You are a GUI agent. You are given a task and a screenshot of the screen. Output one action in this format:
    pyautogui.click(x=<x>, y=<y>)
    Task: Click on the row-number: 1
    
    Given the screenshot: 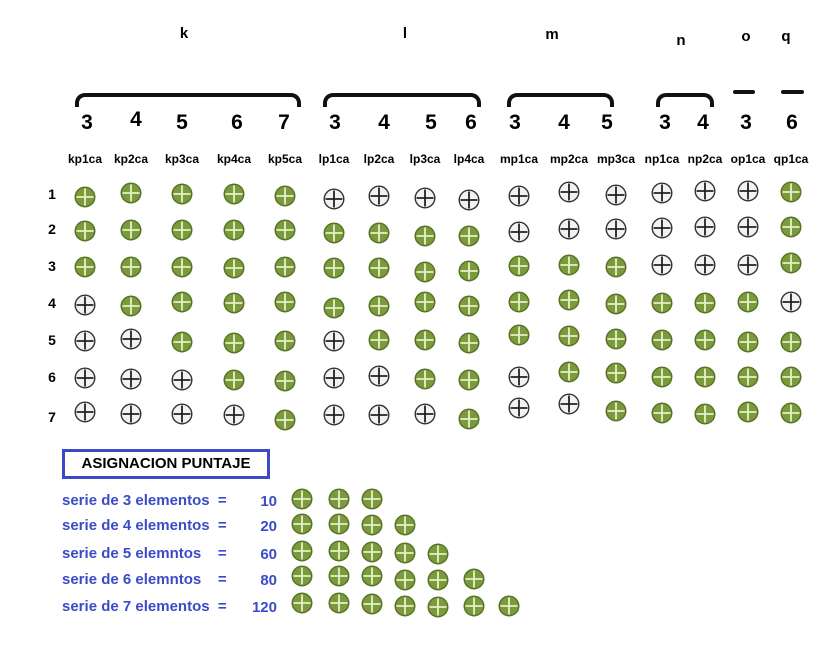 What is the action you would take?
    pyautogui.click(x=52, y=194)
    